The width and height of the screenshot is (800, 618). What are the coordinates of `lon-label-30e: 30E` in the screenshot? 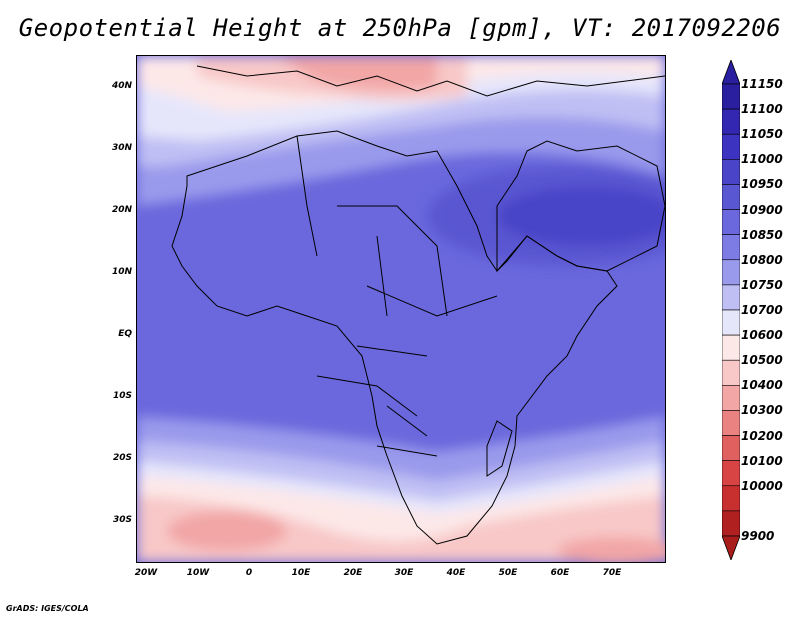 It's located at (404, 573).